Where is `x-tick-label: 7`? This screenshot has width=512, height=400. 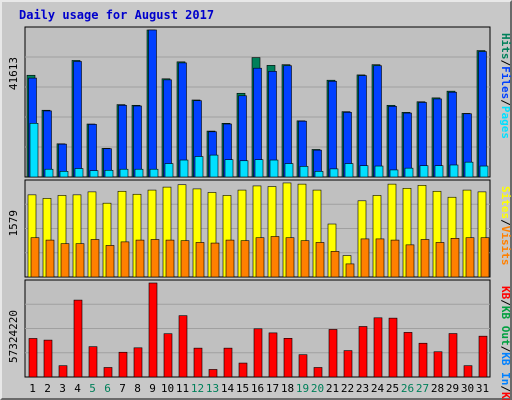 x-tick-label: 7 is located at coordinates (122, 388).